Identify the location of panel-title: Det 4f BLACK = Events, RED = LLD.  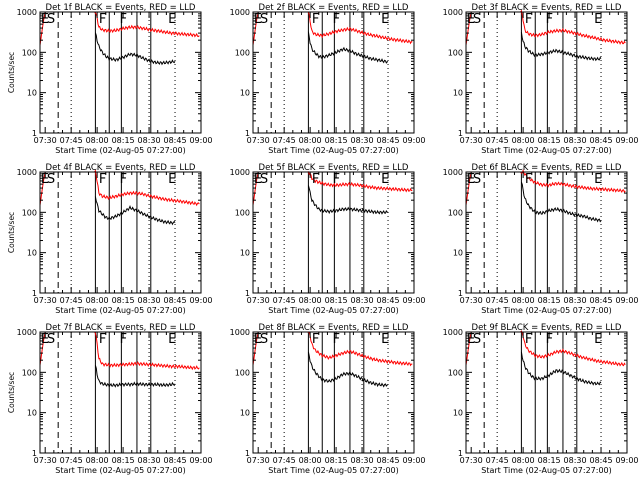
(121, 168).